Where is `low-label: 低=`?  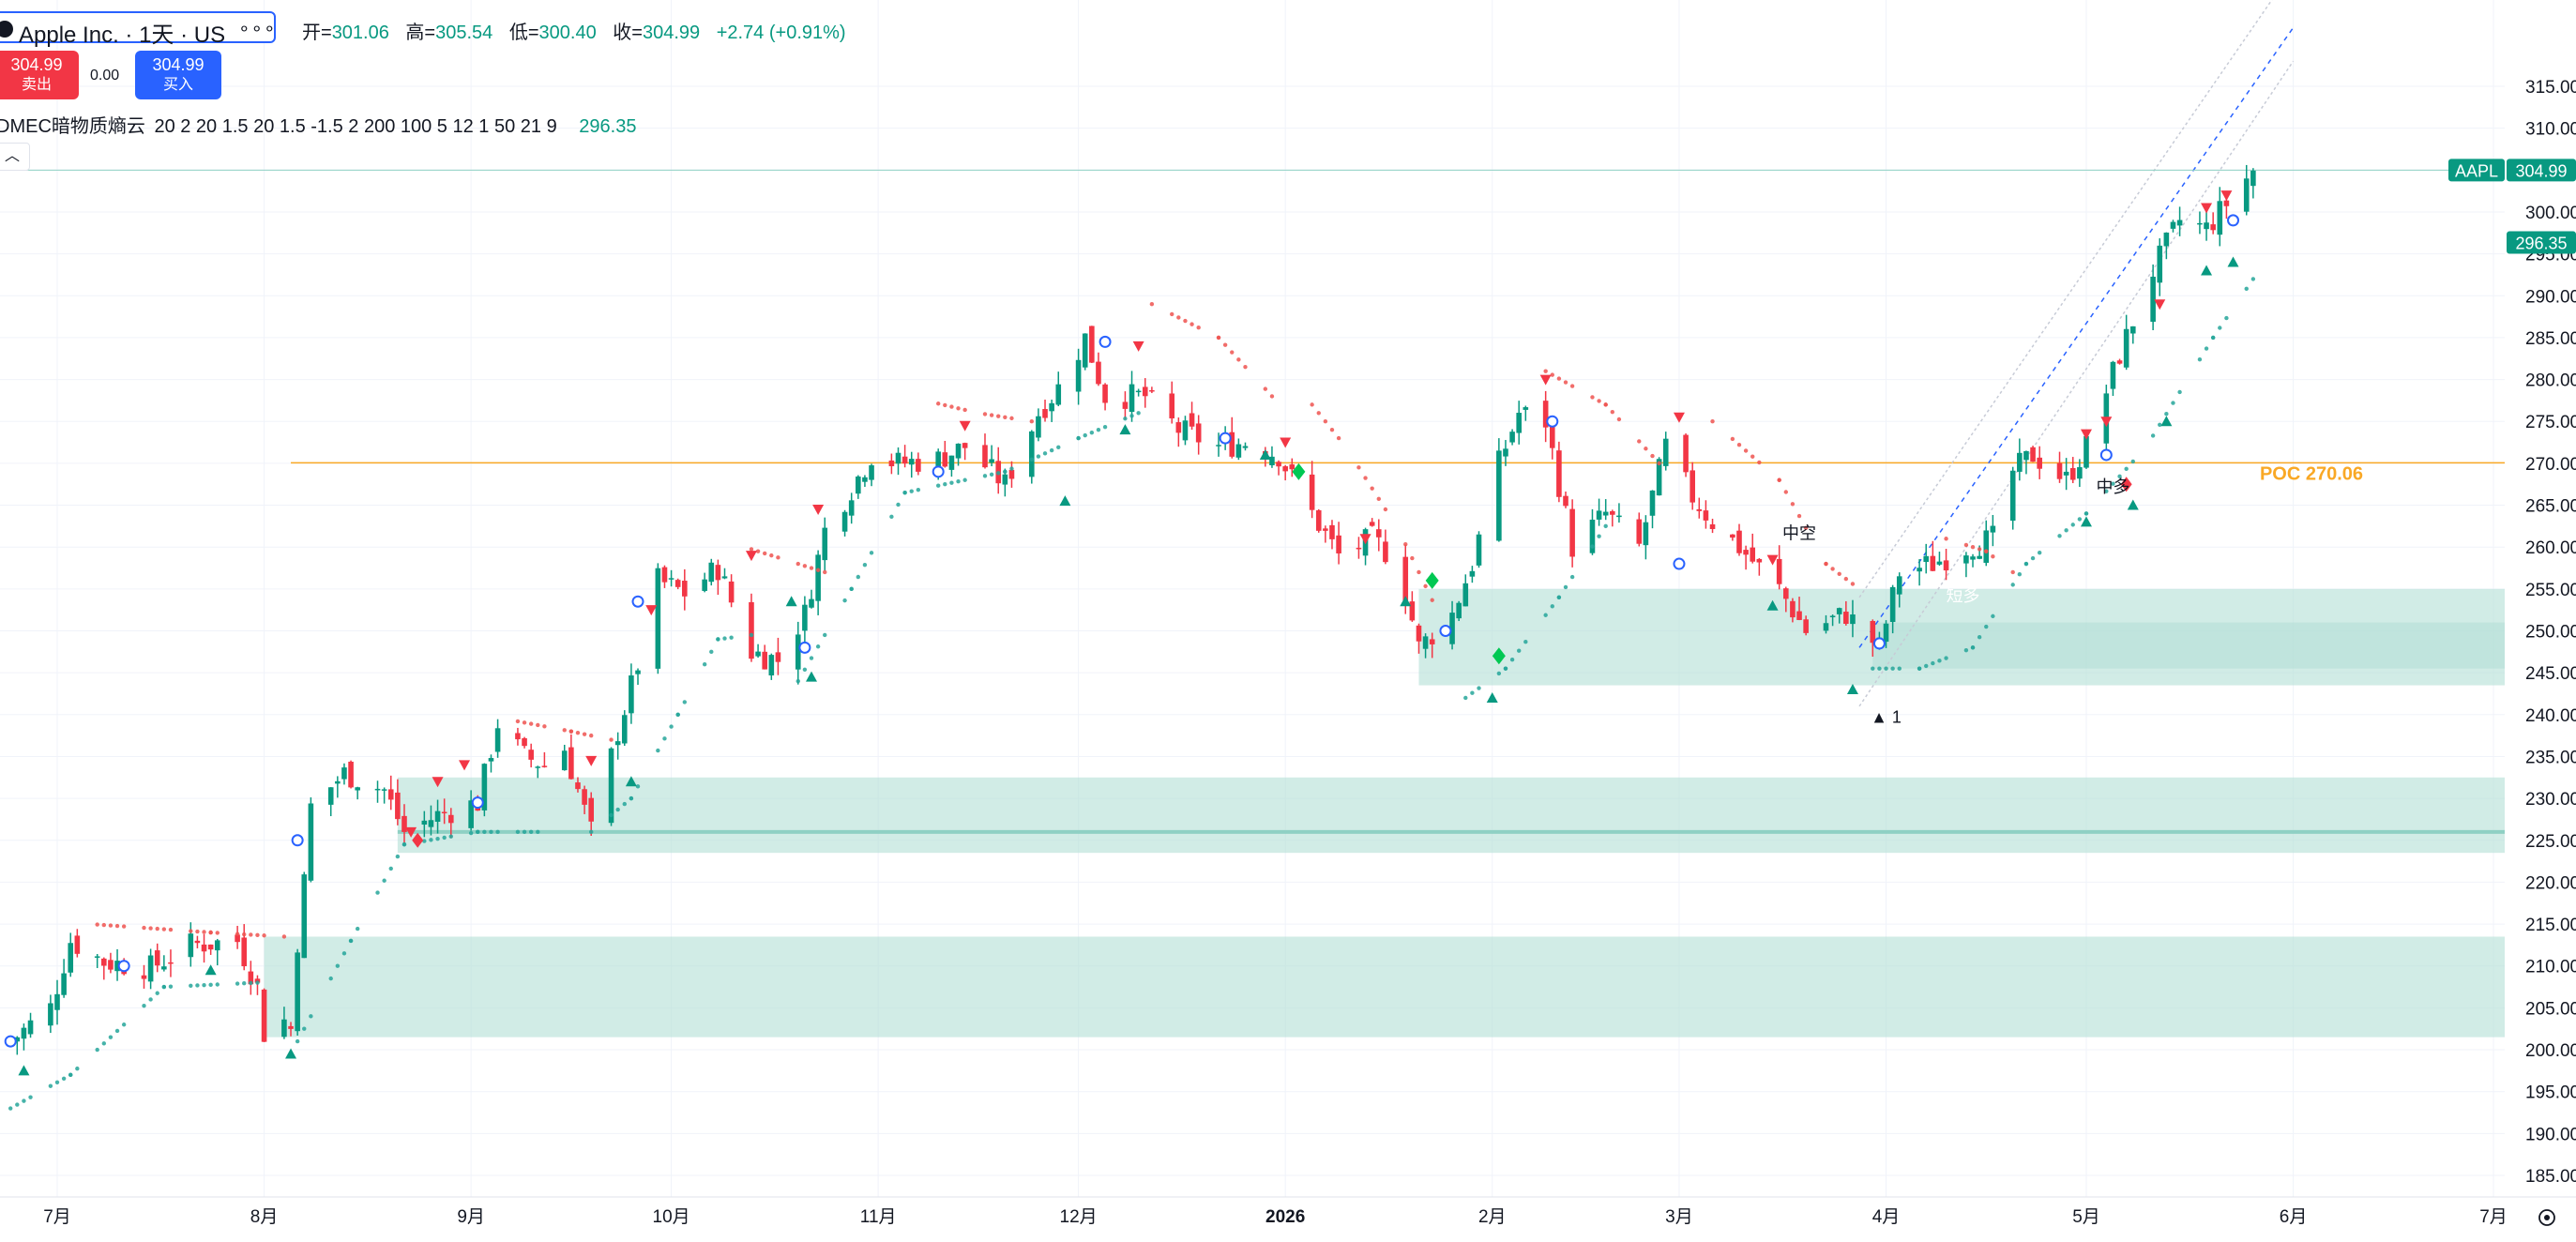 low-label: 低= is located at coordinates (523, 33).